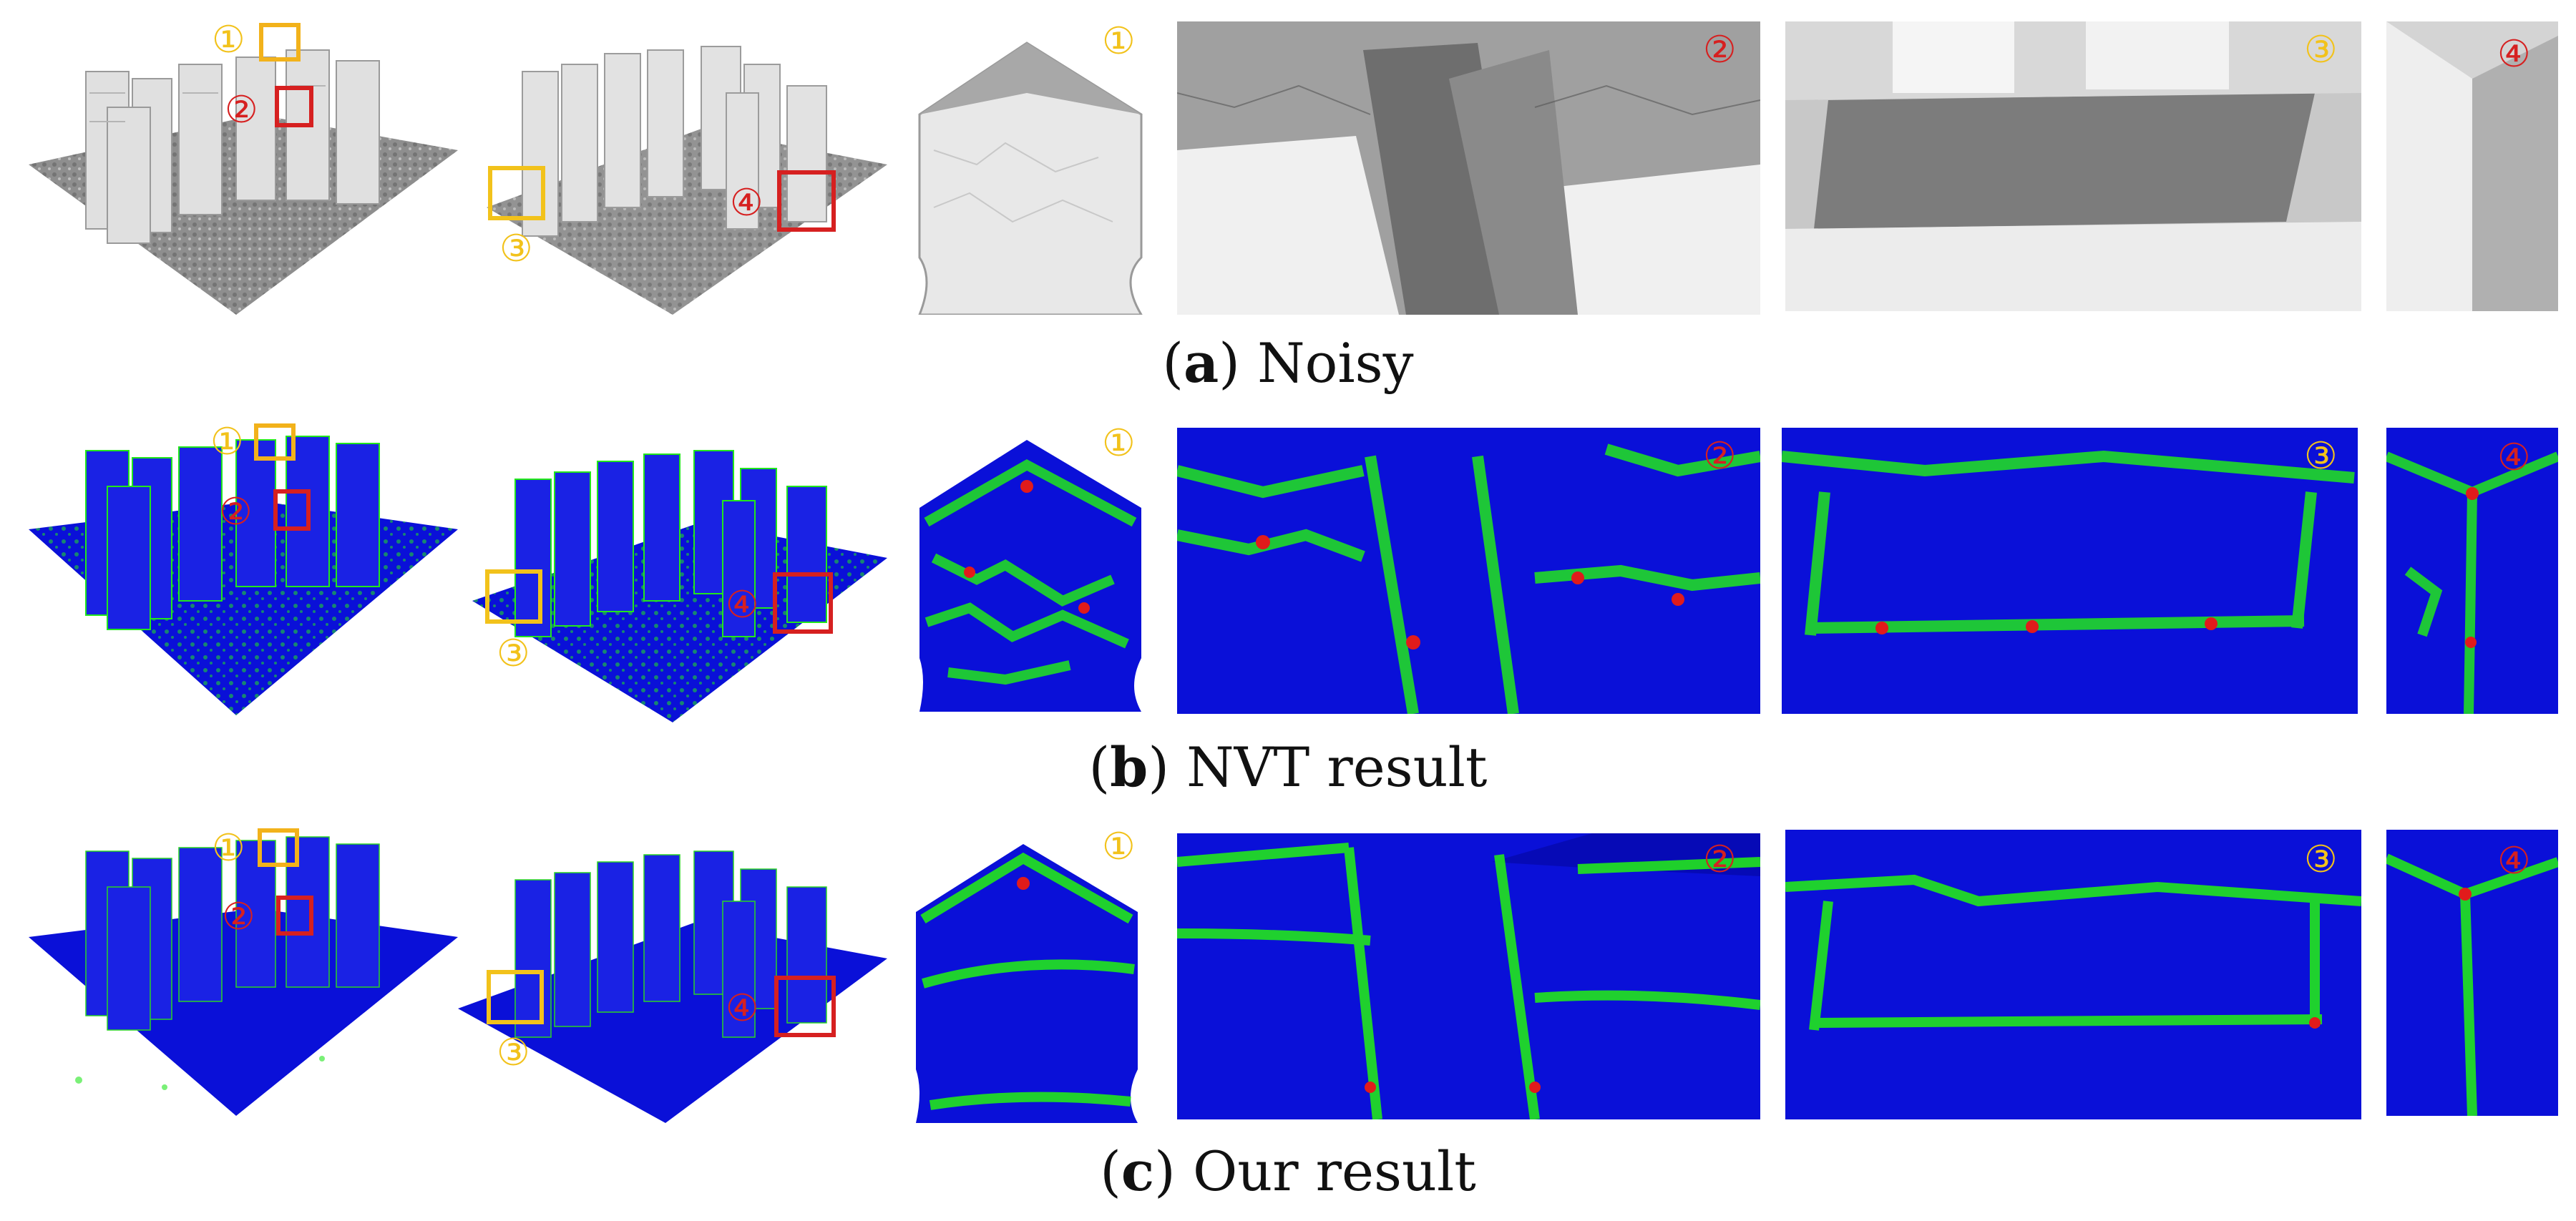 This screenshot has width=2576, height=1221. What do you see at coordinates (2073, 166) in the screenshot?
I see `zoom-3-noisy` at bounding box center [2073, 166].